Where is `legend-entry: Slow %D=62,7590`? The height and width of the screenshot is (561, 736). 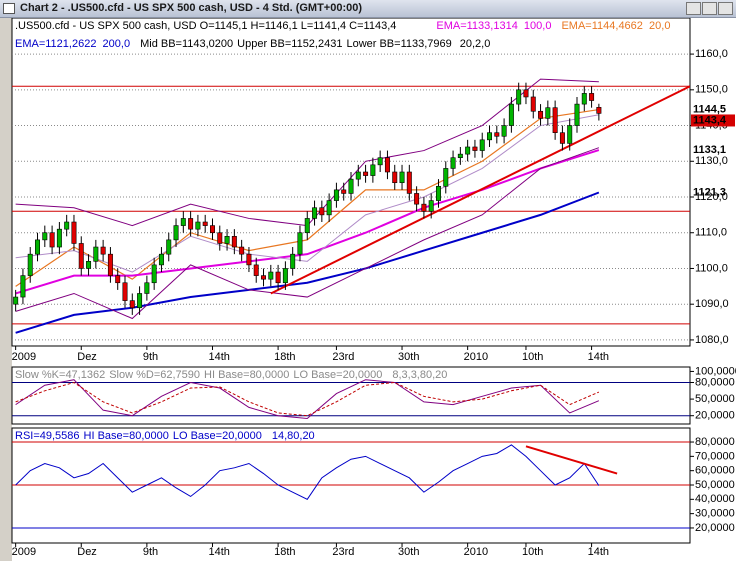
legend-entry: Slow %D=62,7590 is located at coordinates (155, 375).